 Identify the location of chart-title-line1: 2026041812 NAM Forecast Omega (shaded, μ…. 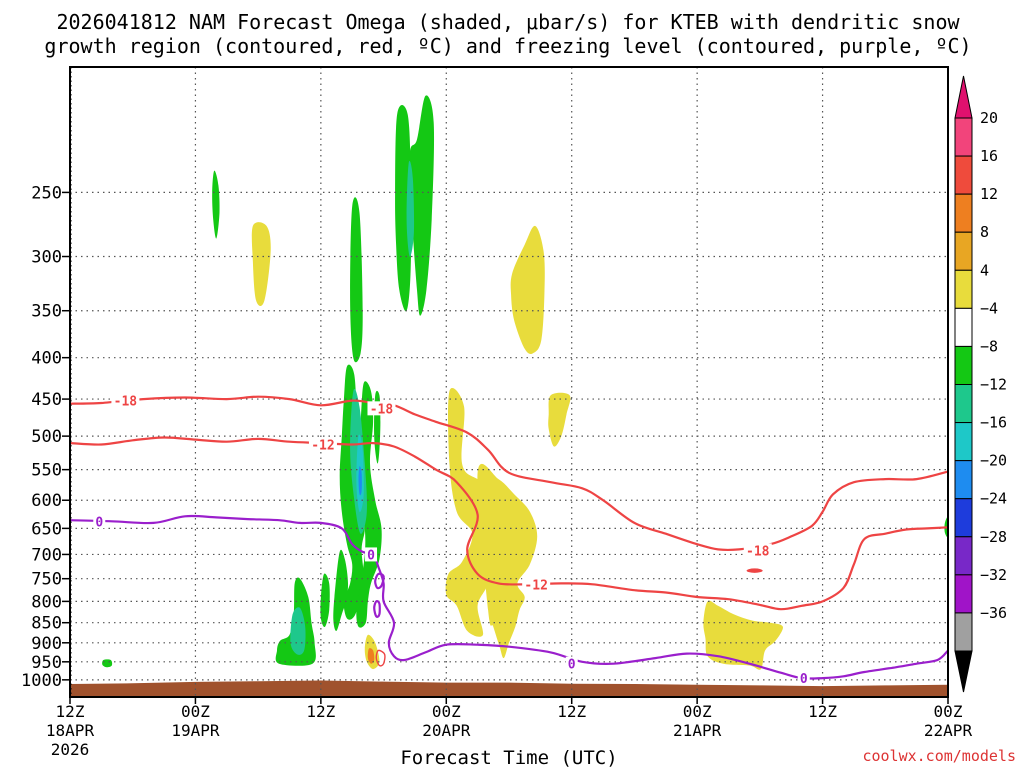
(508, 22).